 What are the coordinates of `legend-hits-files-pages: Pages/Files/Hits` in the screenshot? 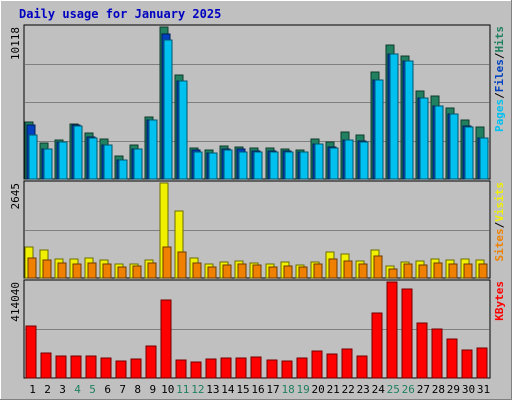 It's located at (499, 79).